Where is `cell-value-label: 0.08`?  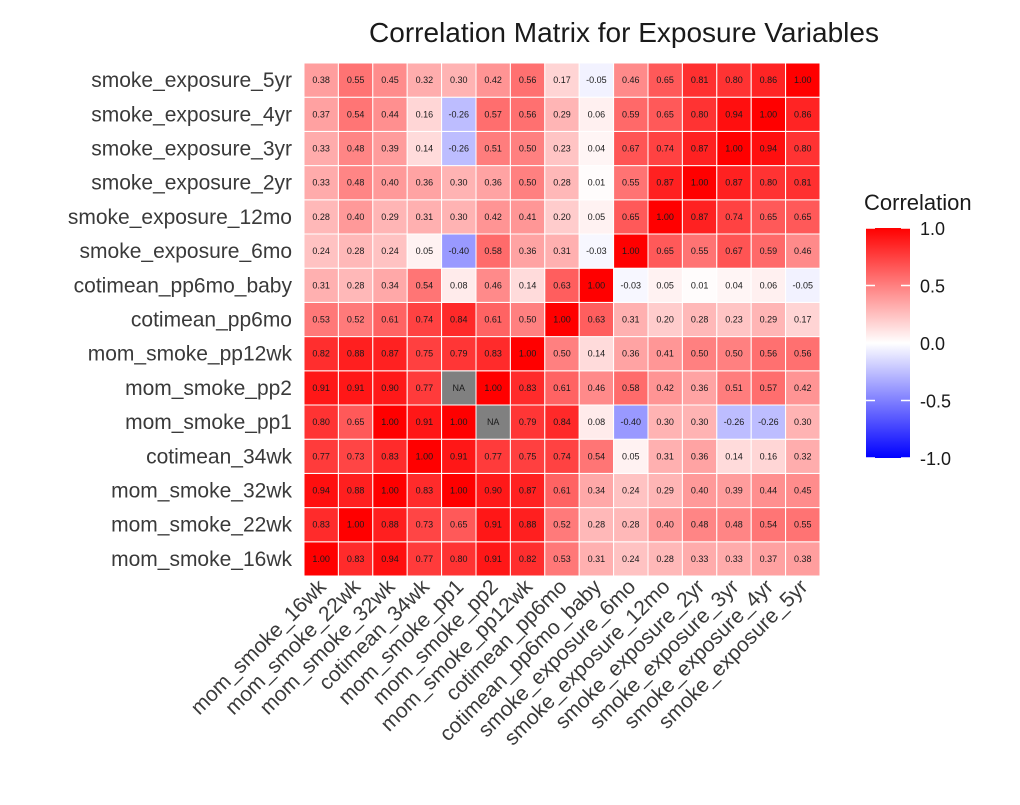 cell-value-label: 0.08 is located at coordinates (597, 422).